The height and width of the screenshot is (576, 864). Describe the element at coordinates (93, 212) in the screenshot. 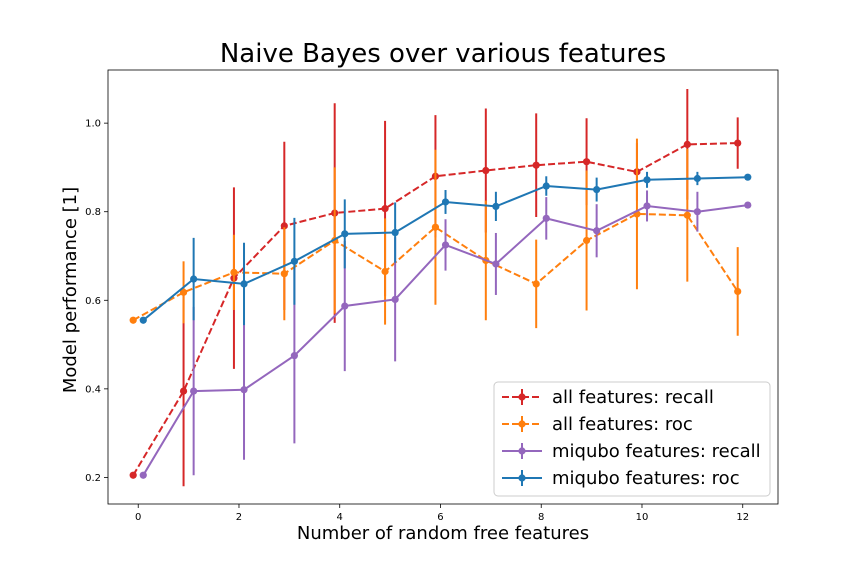

I see `y-tick-label: 0.8` at that location.